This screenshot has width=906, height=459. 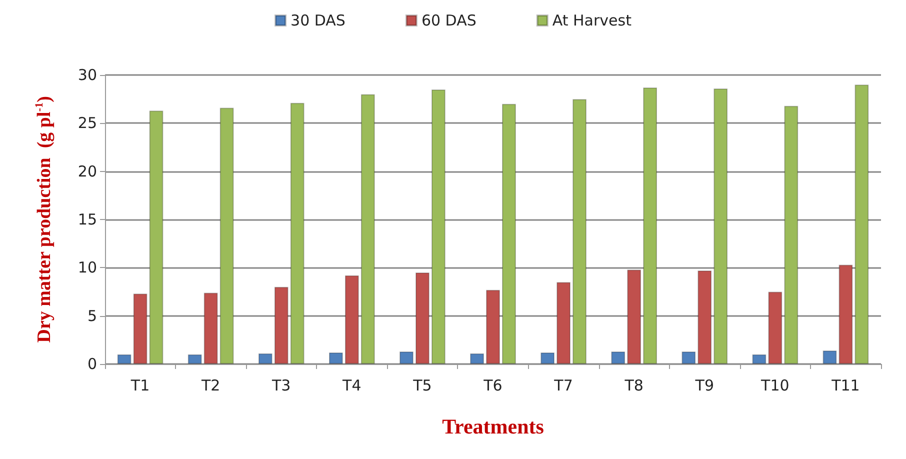 I want to click on legend-label: At Harvest, so click(x=592, y=21).